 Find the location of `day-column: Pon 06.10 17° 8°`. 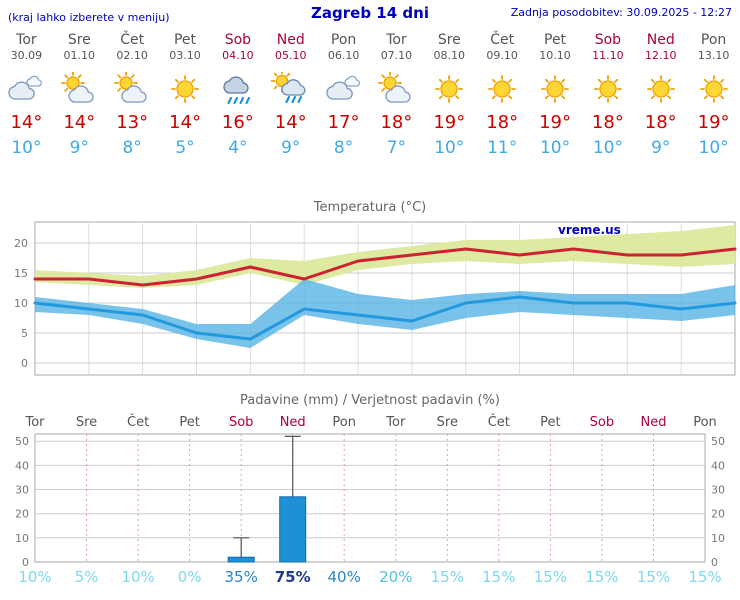

day-column: Pon 06.10 17° 8° is located at coordinates (343, 95).